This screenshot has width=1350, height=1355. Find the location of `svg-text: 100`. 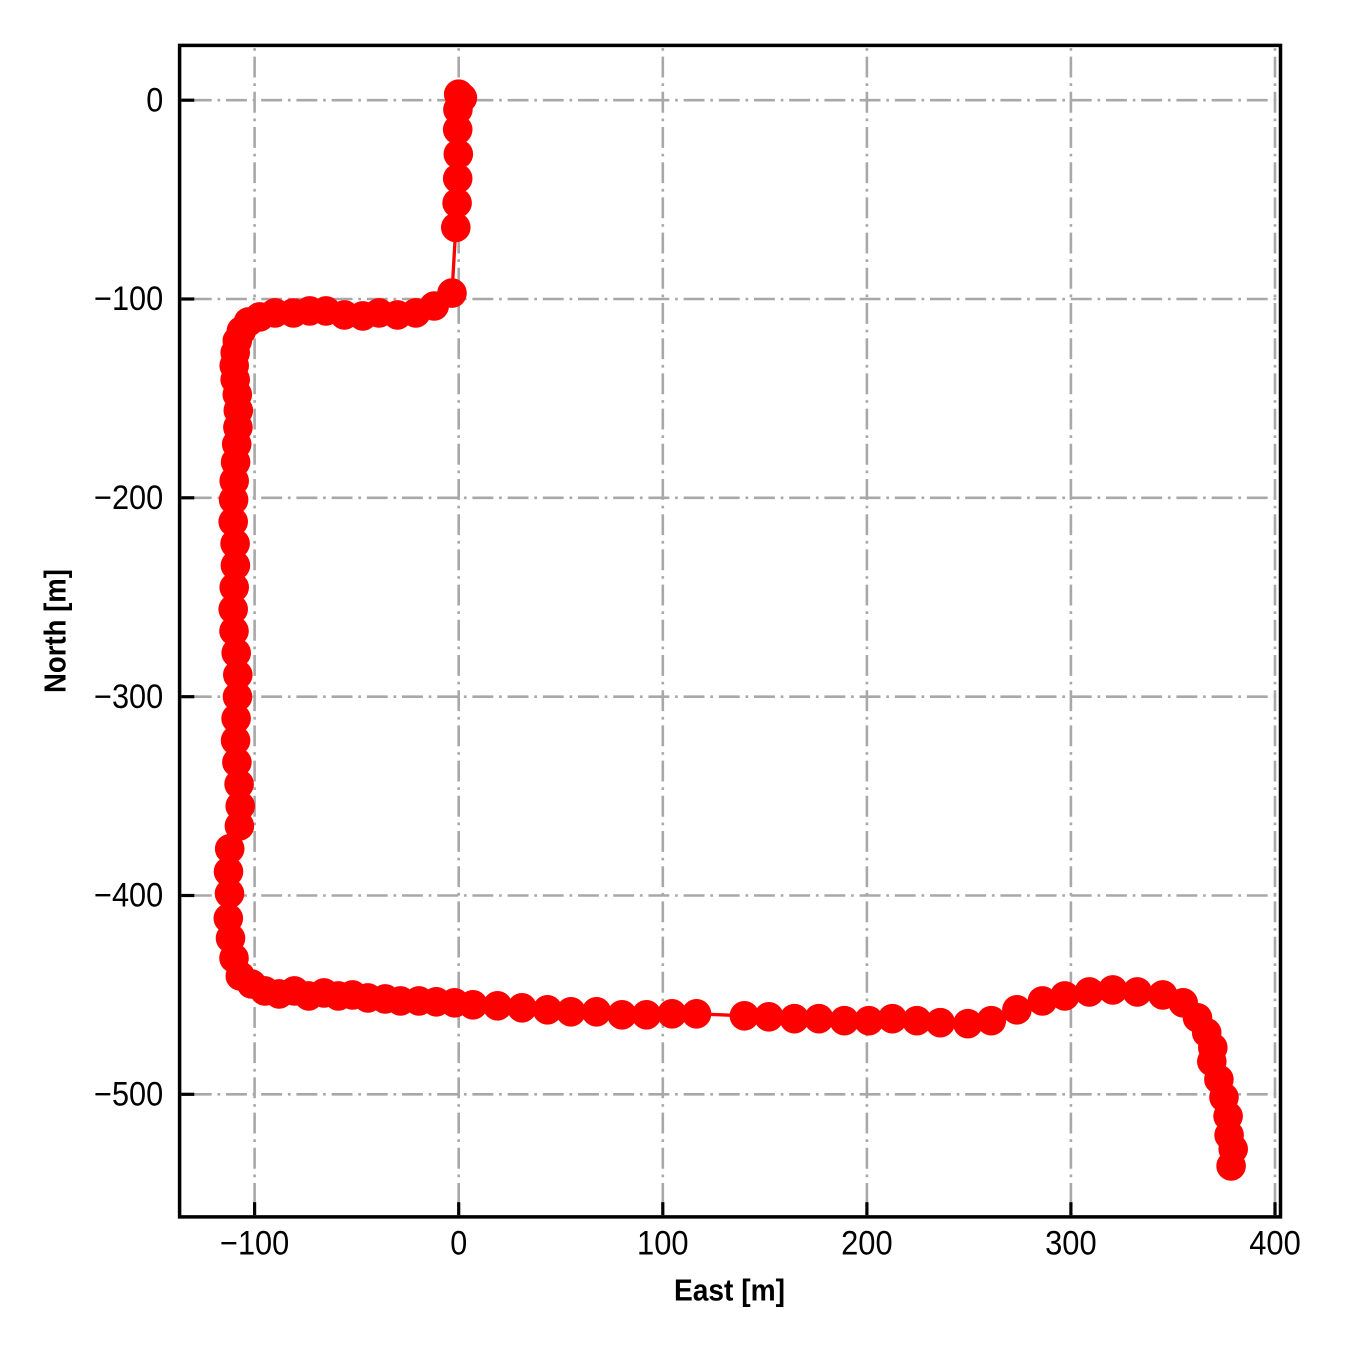

svg-text: 100 is located at coordinates (663, 1244).